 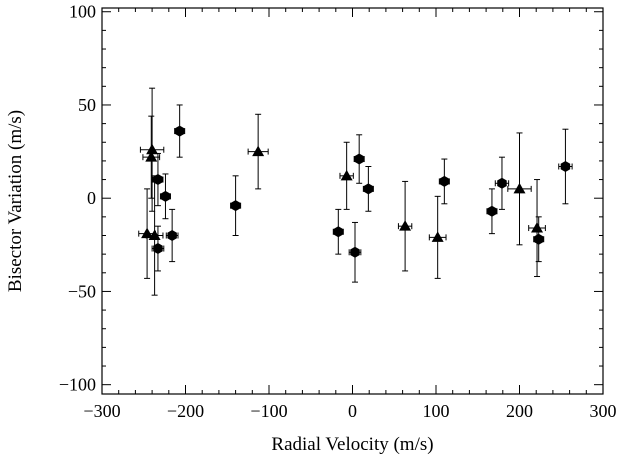 I want to click on y-tick-label: −50, so click(x=82, y=291).